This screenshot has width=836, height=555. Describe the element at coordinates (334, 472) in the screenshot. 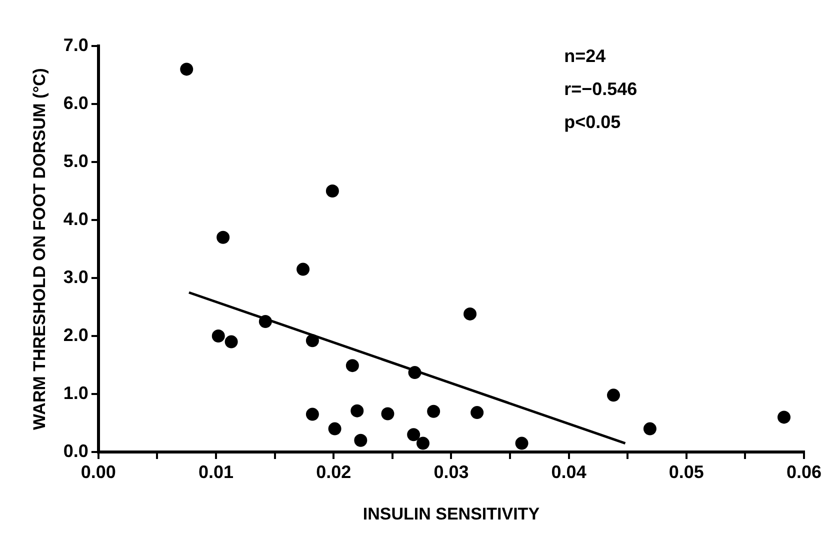

I see `x-tick-label: 0.02` at that location.